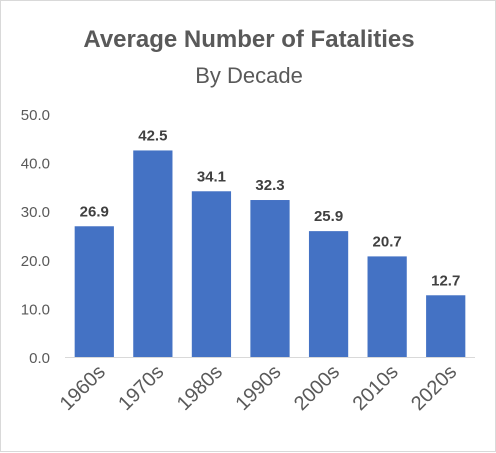 The image size is (496, 453). Describe the element at coordinates (94, 291) in the screenshot. I see `bar-1960s` at that location.